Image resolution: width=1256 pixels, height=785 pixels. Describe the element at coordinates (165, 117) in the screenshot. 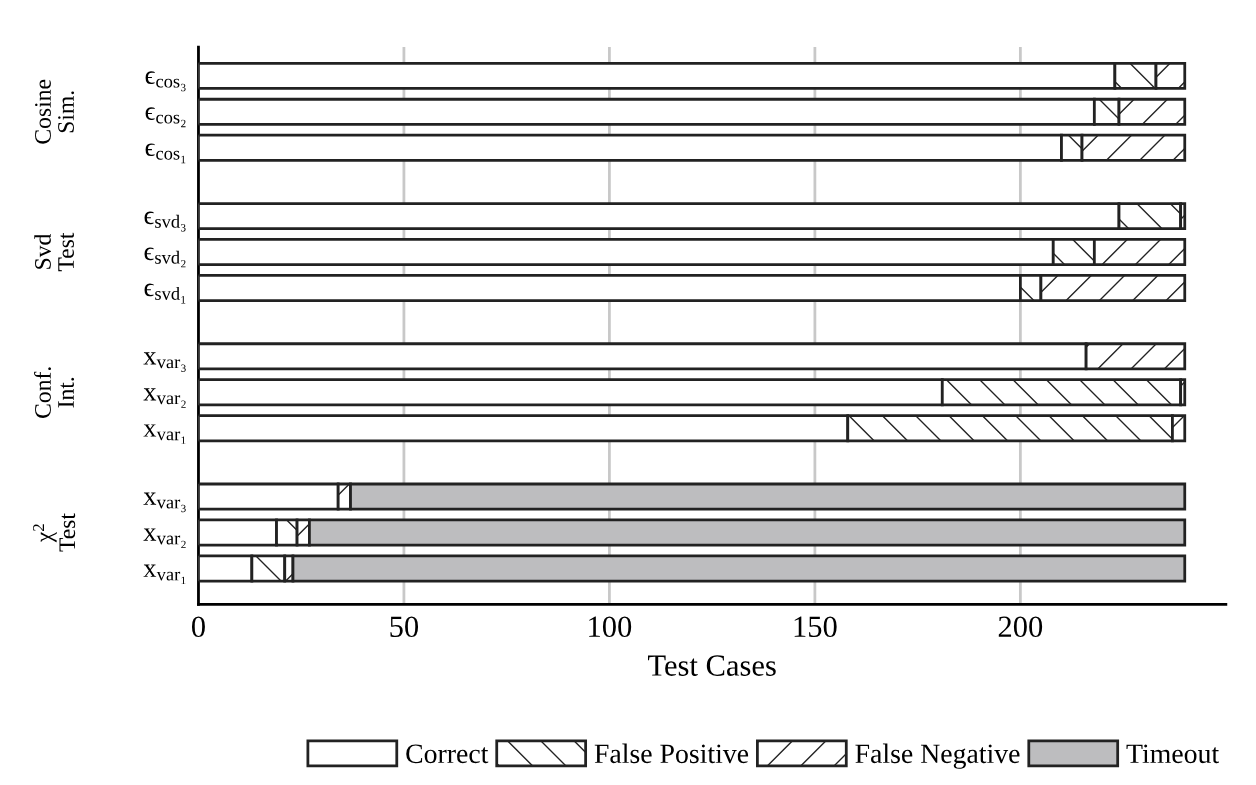

I see `y-tick-label: ϵ$_{cos₂}$` at that location.